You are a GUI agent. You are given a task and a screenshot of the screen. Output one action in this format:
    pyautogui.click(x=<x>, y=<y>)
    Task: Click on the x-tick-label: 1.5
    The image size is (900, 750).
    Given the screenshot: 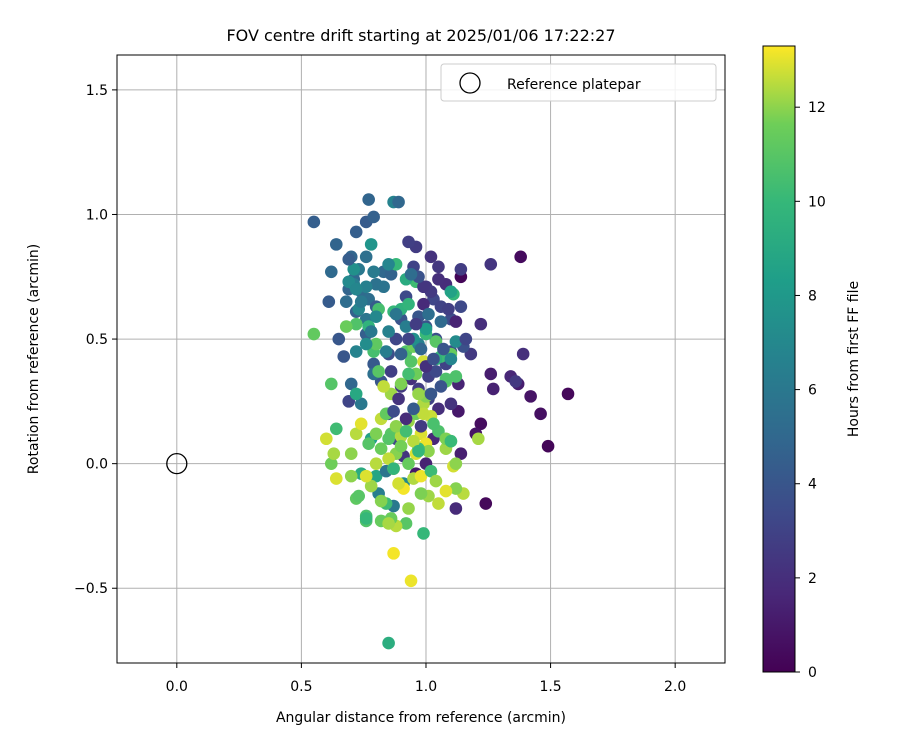 What is the action you would take?
    pyautogui.click(x=550, y=687)
    